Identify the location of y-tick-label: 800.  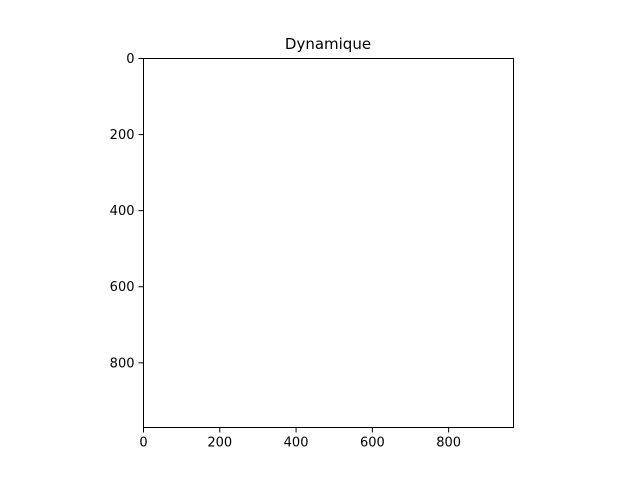
(122, 363).